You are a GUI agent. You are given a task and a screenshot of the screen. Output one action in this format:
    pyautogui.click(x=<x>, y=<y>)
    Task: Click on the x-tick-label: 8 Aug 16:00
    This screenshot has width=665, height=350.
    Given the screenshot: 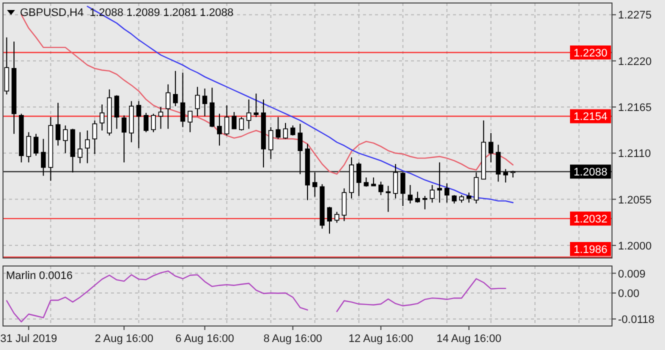 What is the action you would take?
    pyautogui.click(x=292, y=339)
    